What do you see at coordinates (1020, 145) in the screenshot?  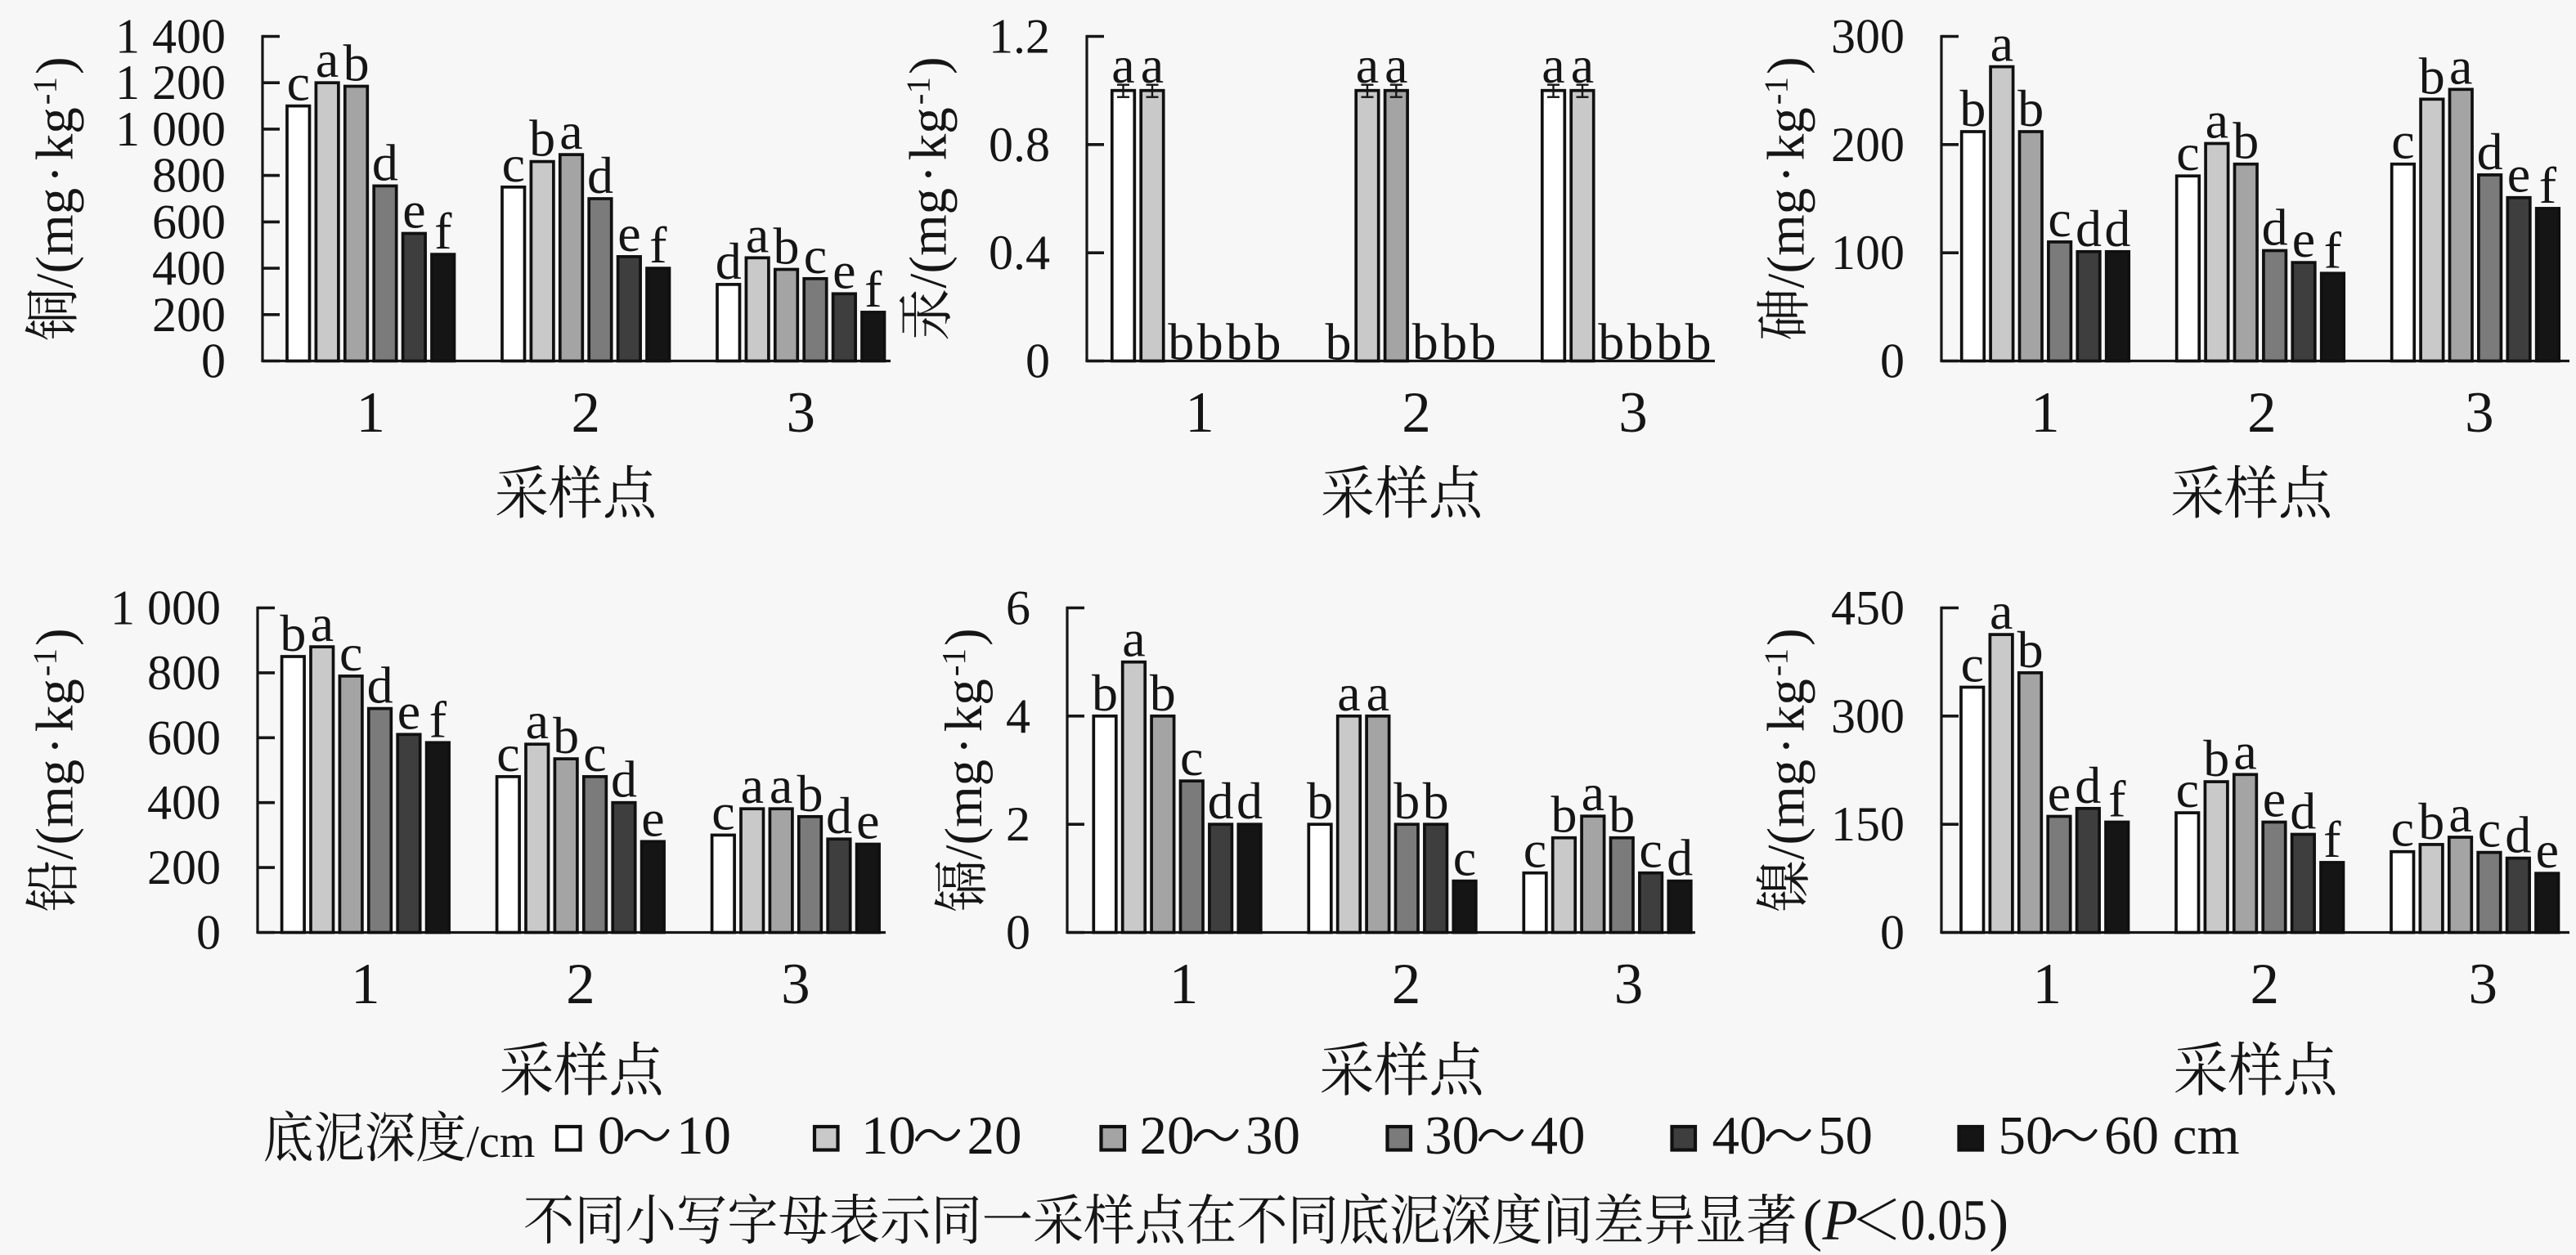 I see `svg-text: 0.8` at bounding box center [1020, 145].